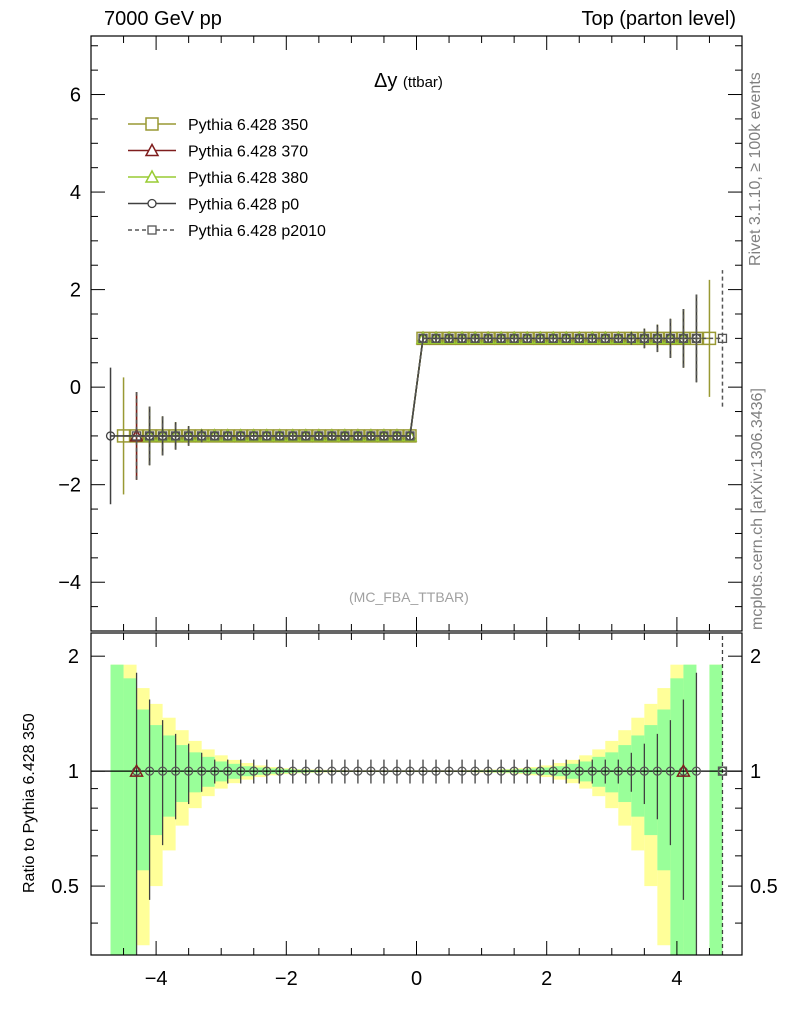 This screenshot has height=1024, width=786. Describe the element at coordinates (75, 193) in the screenshot. I see `y-tick-label: 4` at that location.